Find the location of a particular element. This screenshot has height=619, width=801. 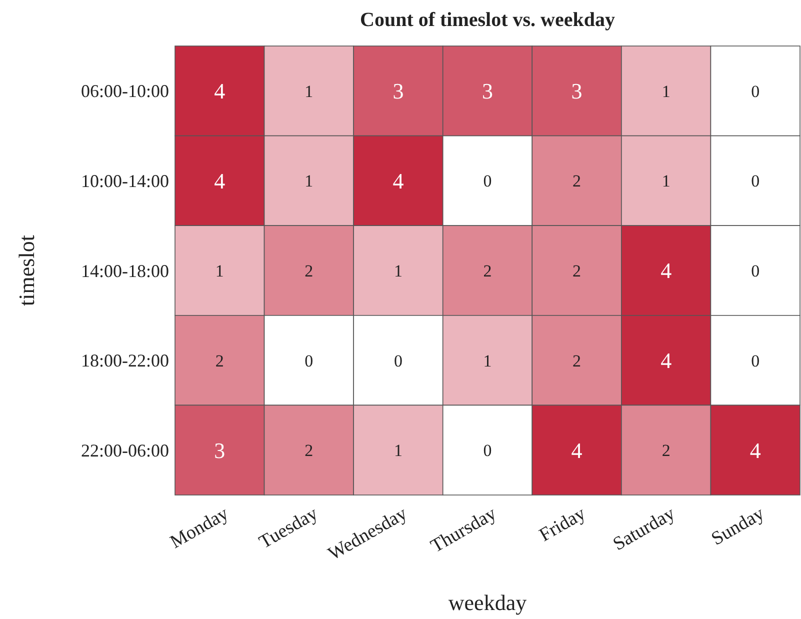

chart-title: Count of timeslot vs. weekday is located at coordinates (487, 20).